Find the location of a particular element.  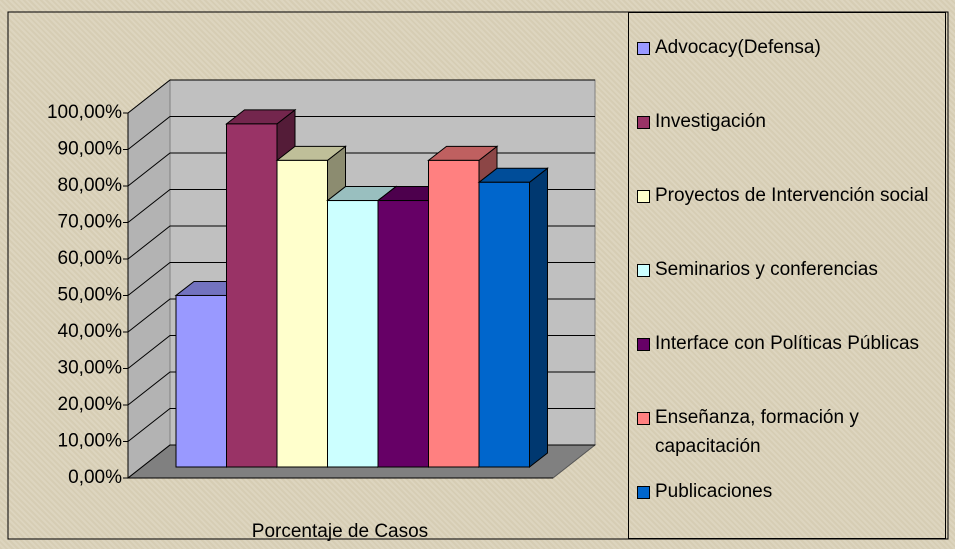

bar-group is located at coordinates (513, 318).